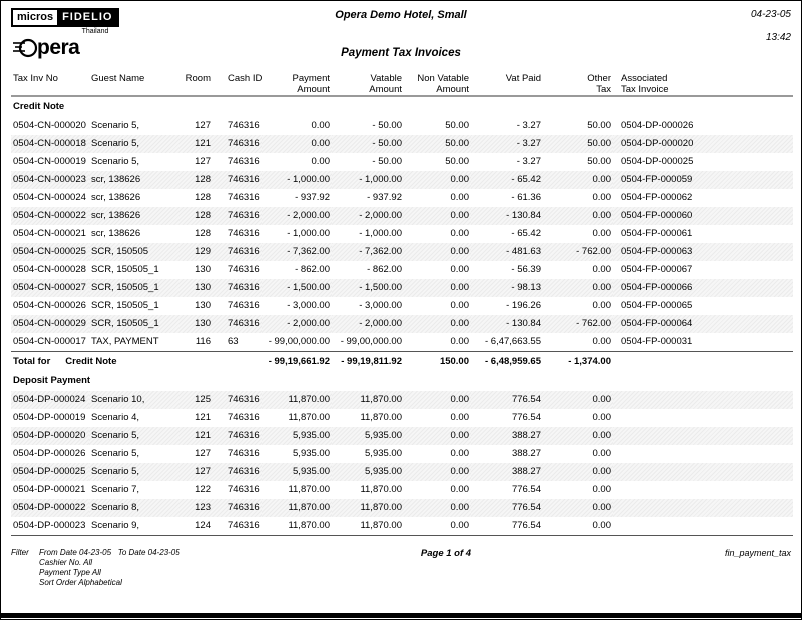  Describe the element at coordinates (32, 361) in the screenshot. I see `total-label: Total for` at that location.